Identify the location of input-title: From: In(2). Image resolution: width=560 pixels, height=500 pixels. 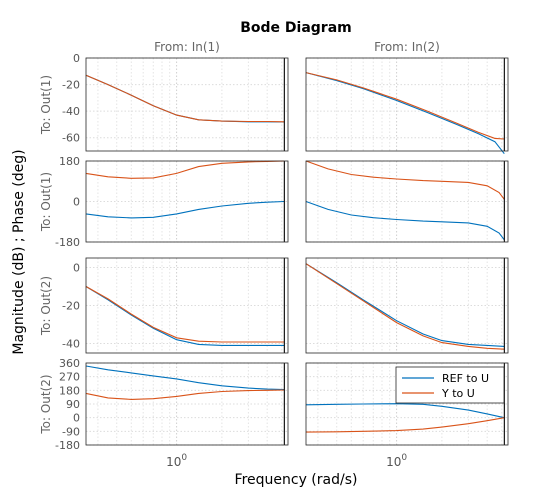
(407, 47).